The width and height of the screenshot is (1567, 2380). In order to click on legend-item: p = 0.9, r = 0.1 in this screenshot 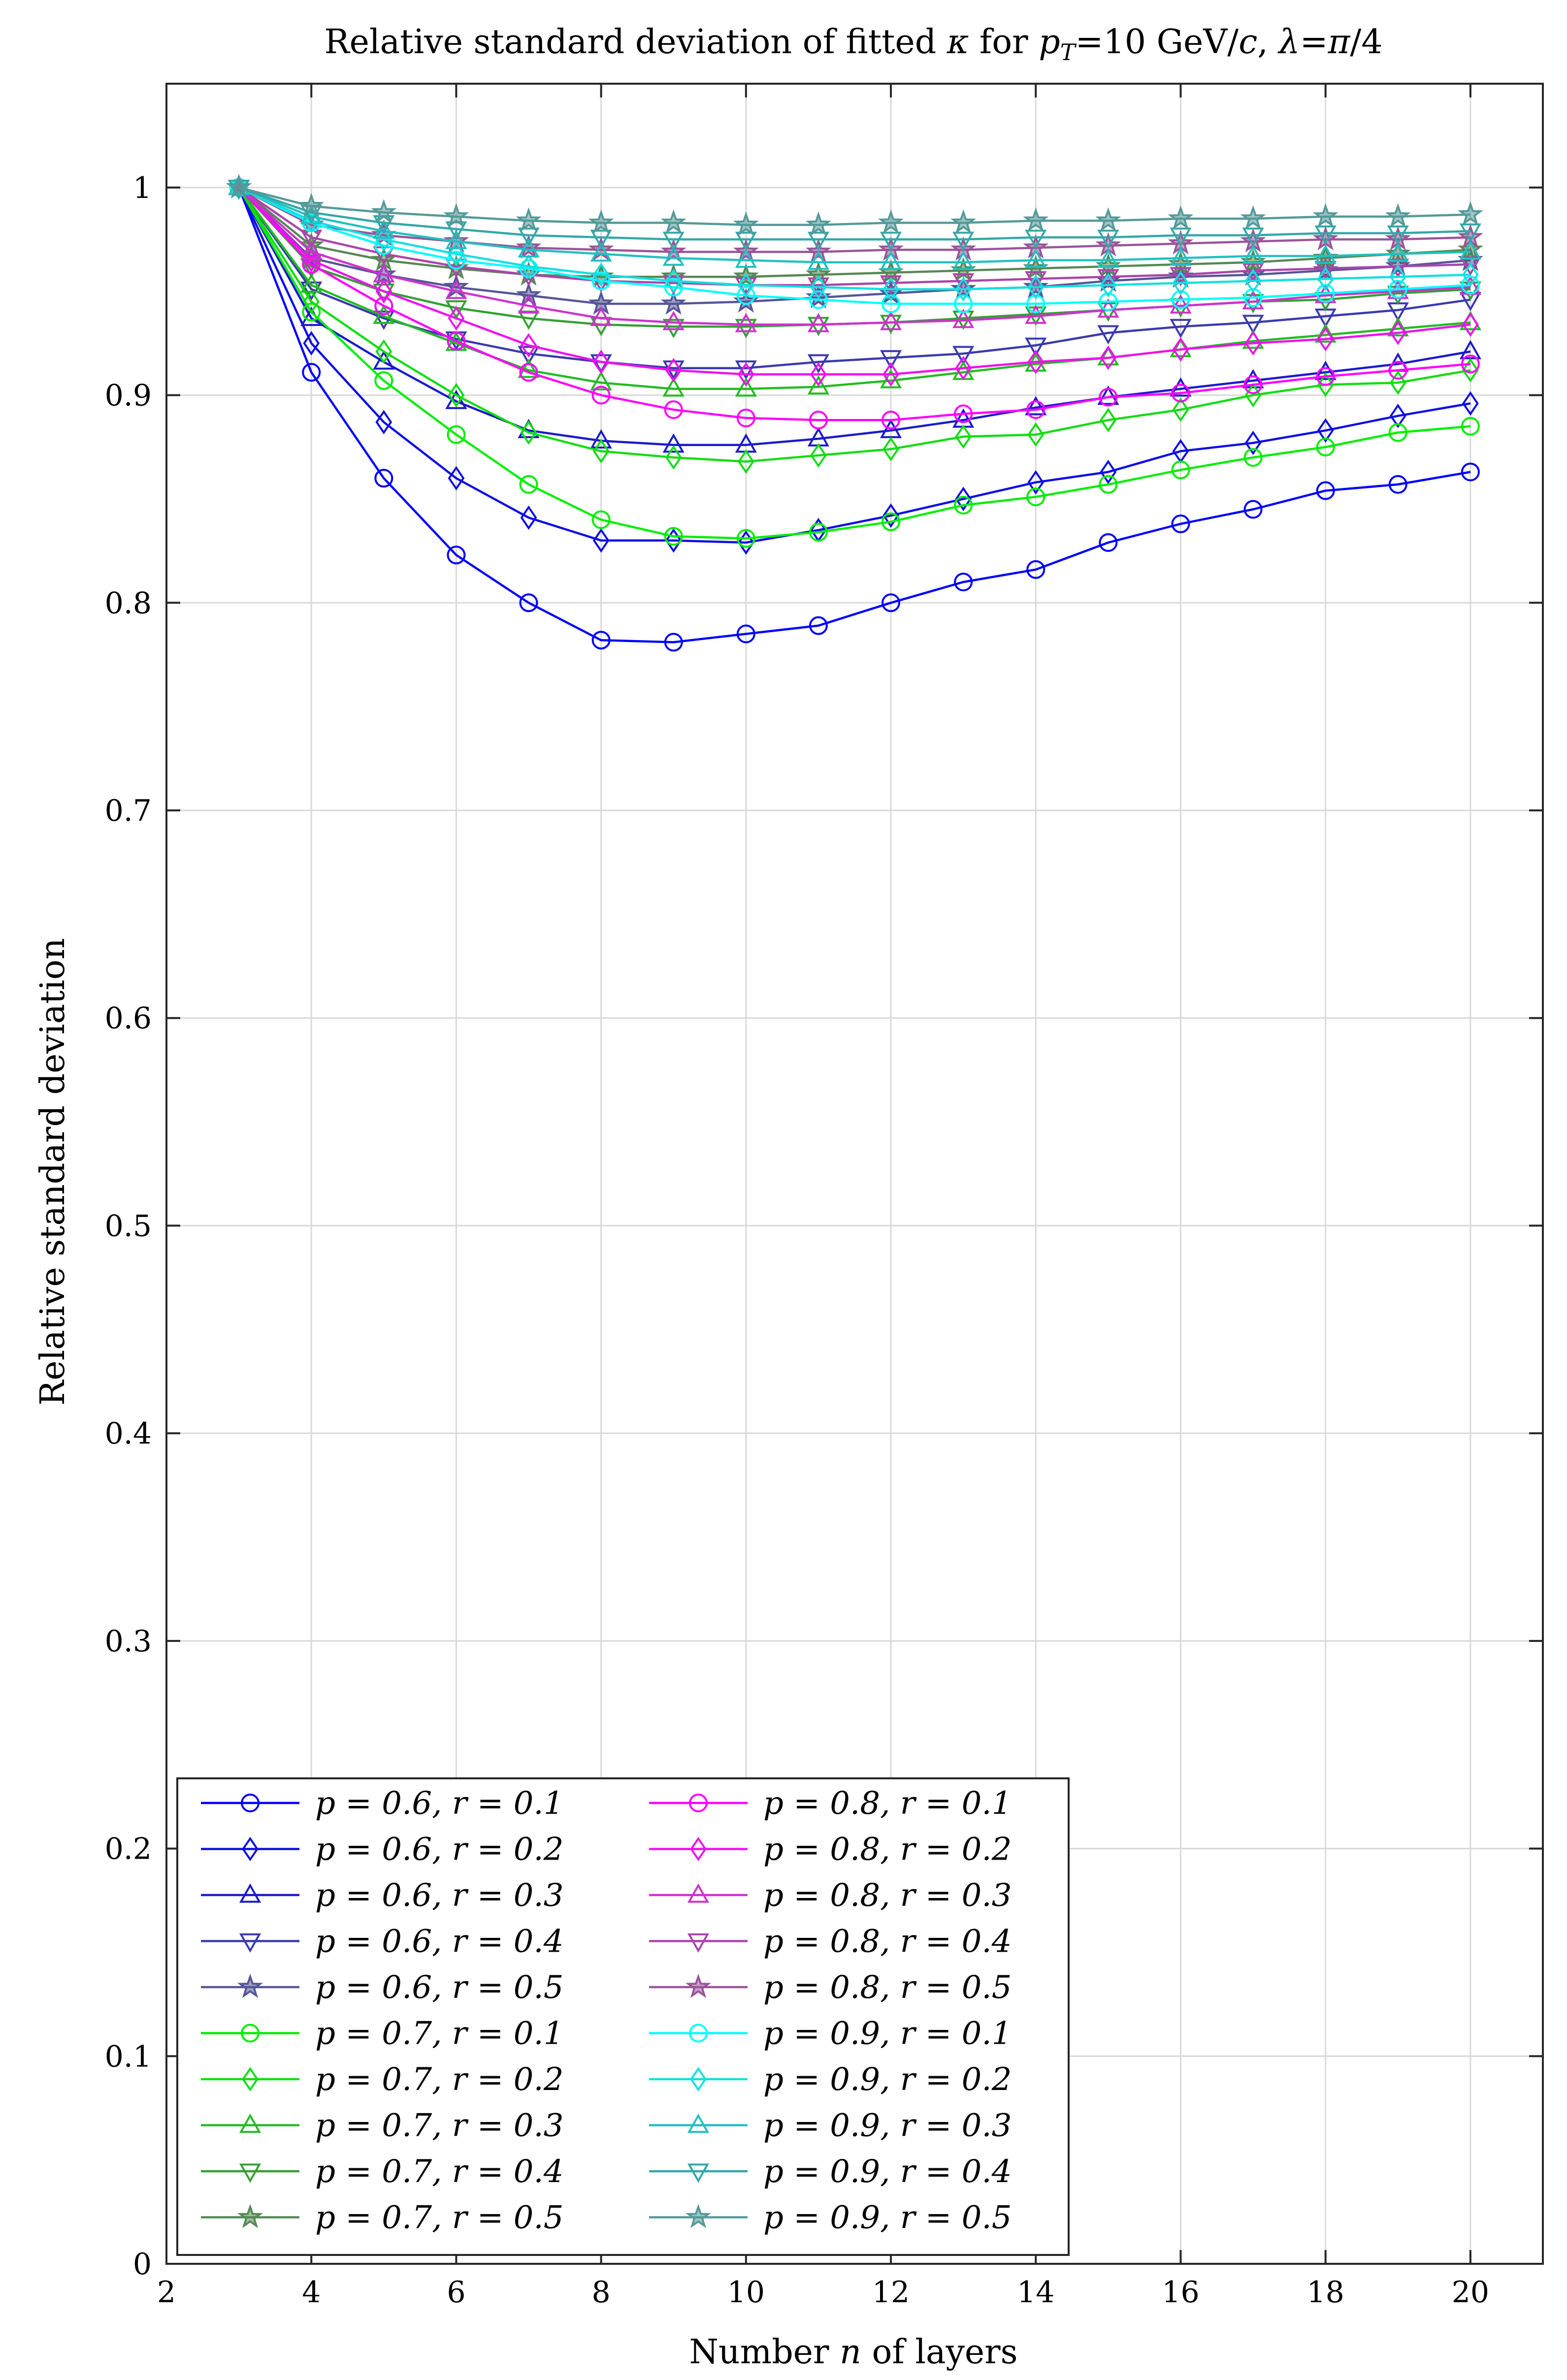, I will do `click(830, 2034)`.